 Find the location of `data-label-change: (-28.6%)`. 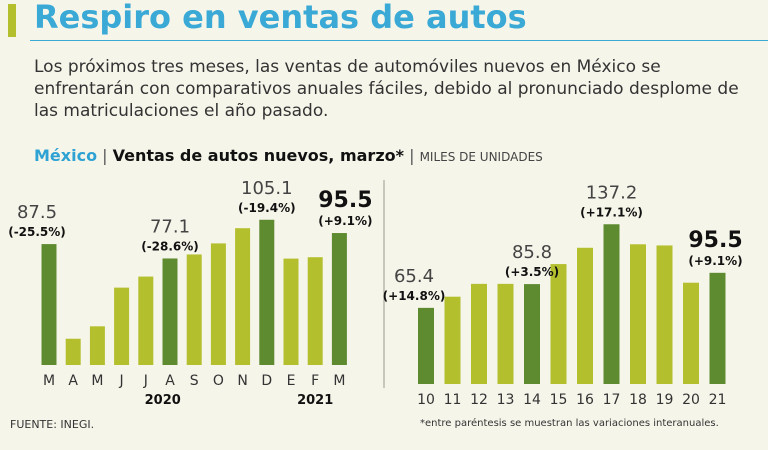

data-label-change: (-28.6%) is located at coordinates (170, 246).